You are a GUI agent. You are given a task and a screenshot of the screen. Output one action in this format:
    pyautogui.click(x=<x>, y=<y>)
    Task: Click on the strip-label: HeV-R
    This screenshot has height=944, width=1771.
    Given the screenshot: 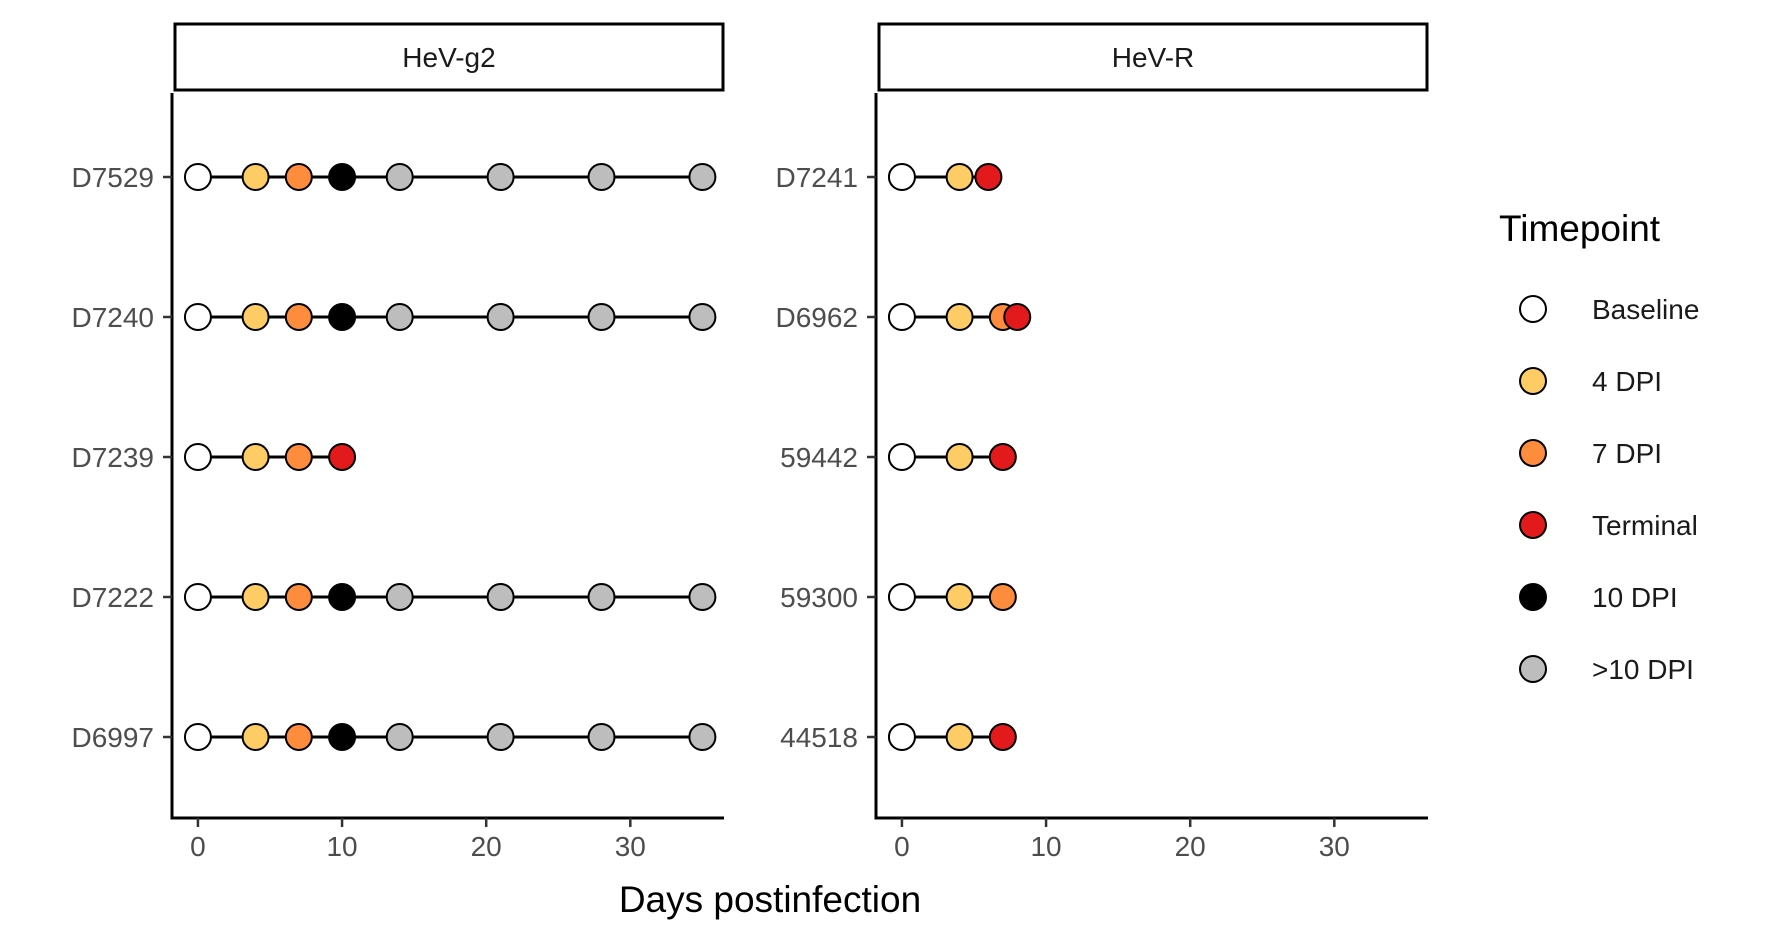 What is the action you would take?
    pyautogui.click(x=1153, y=57)
    